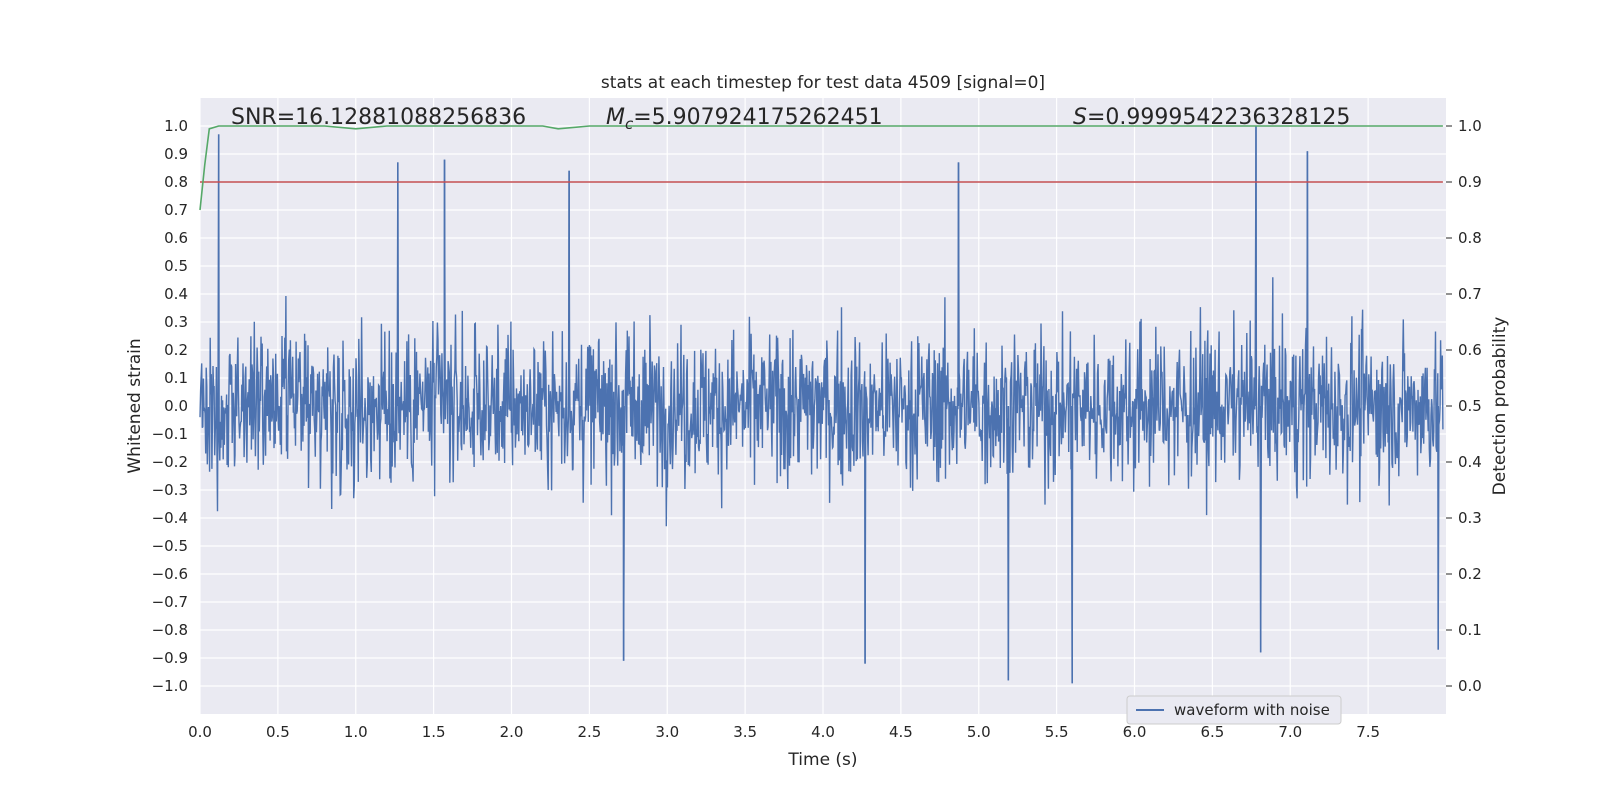 This screenshot has width=1600, height=800. I want to click on y2-tick-label: 0.5, so click(1470, 406).